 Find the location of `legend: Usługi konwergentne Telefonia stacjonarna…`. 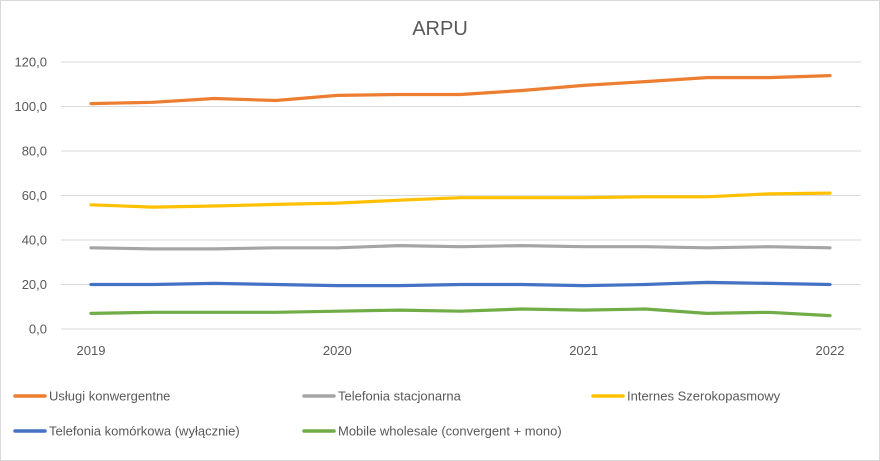

legend: Usługi konwergentne Telefonia stacjonarna… is located at coordinates (397, 414).